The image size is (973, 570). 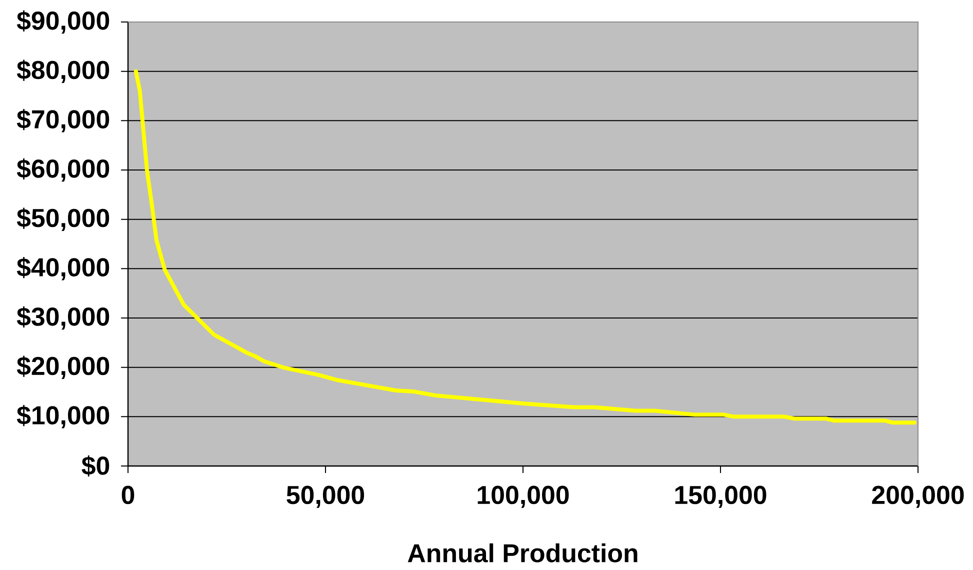 I want to click on y-tick-label: $50,000, so click(x=63, y=219).